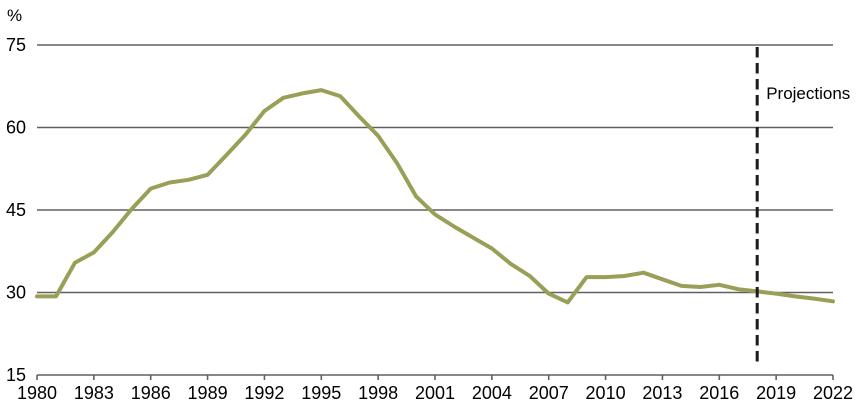  Describe the element at coordinates (37, 393) in the screenshot. I see `x-tick-label-1980: 1980` at that location.